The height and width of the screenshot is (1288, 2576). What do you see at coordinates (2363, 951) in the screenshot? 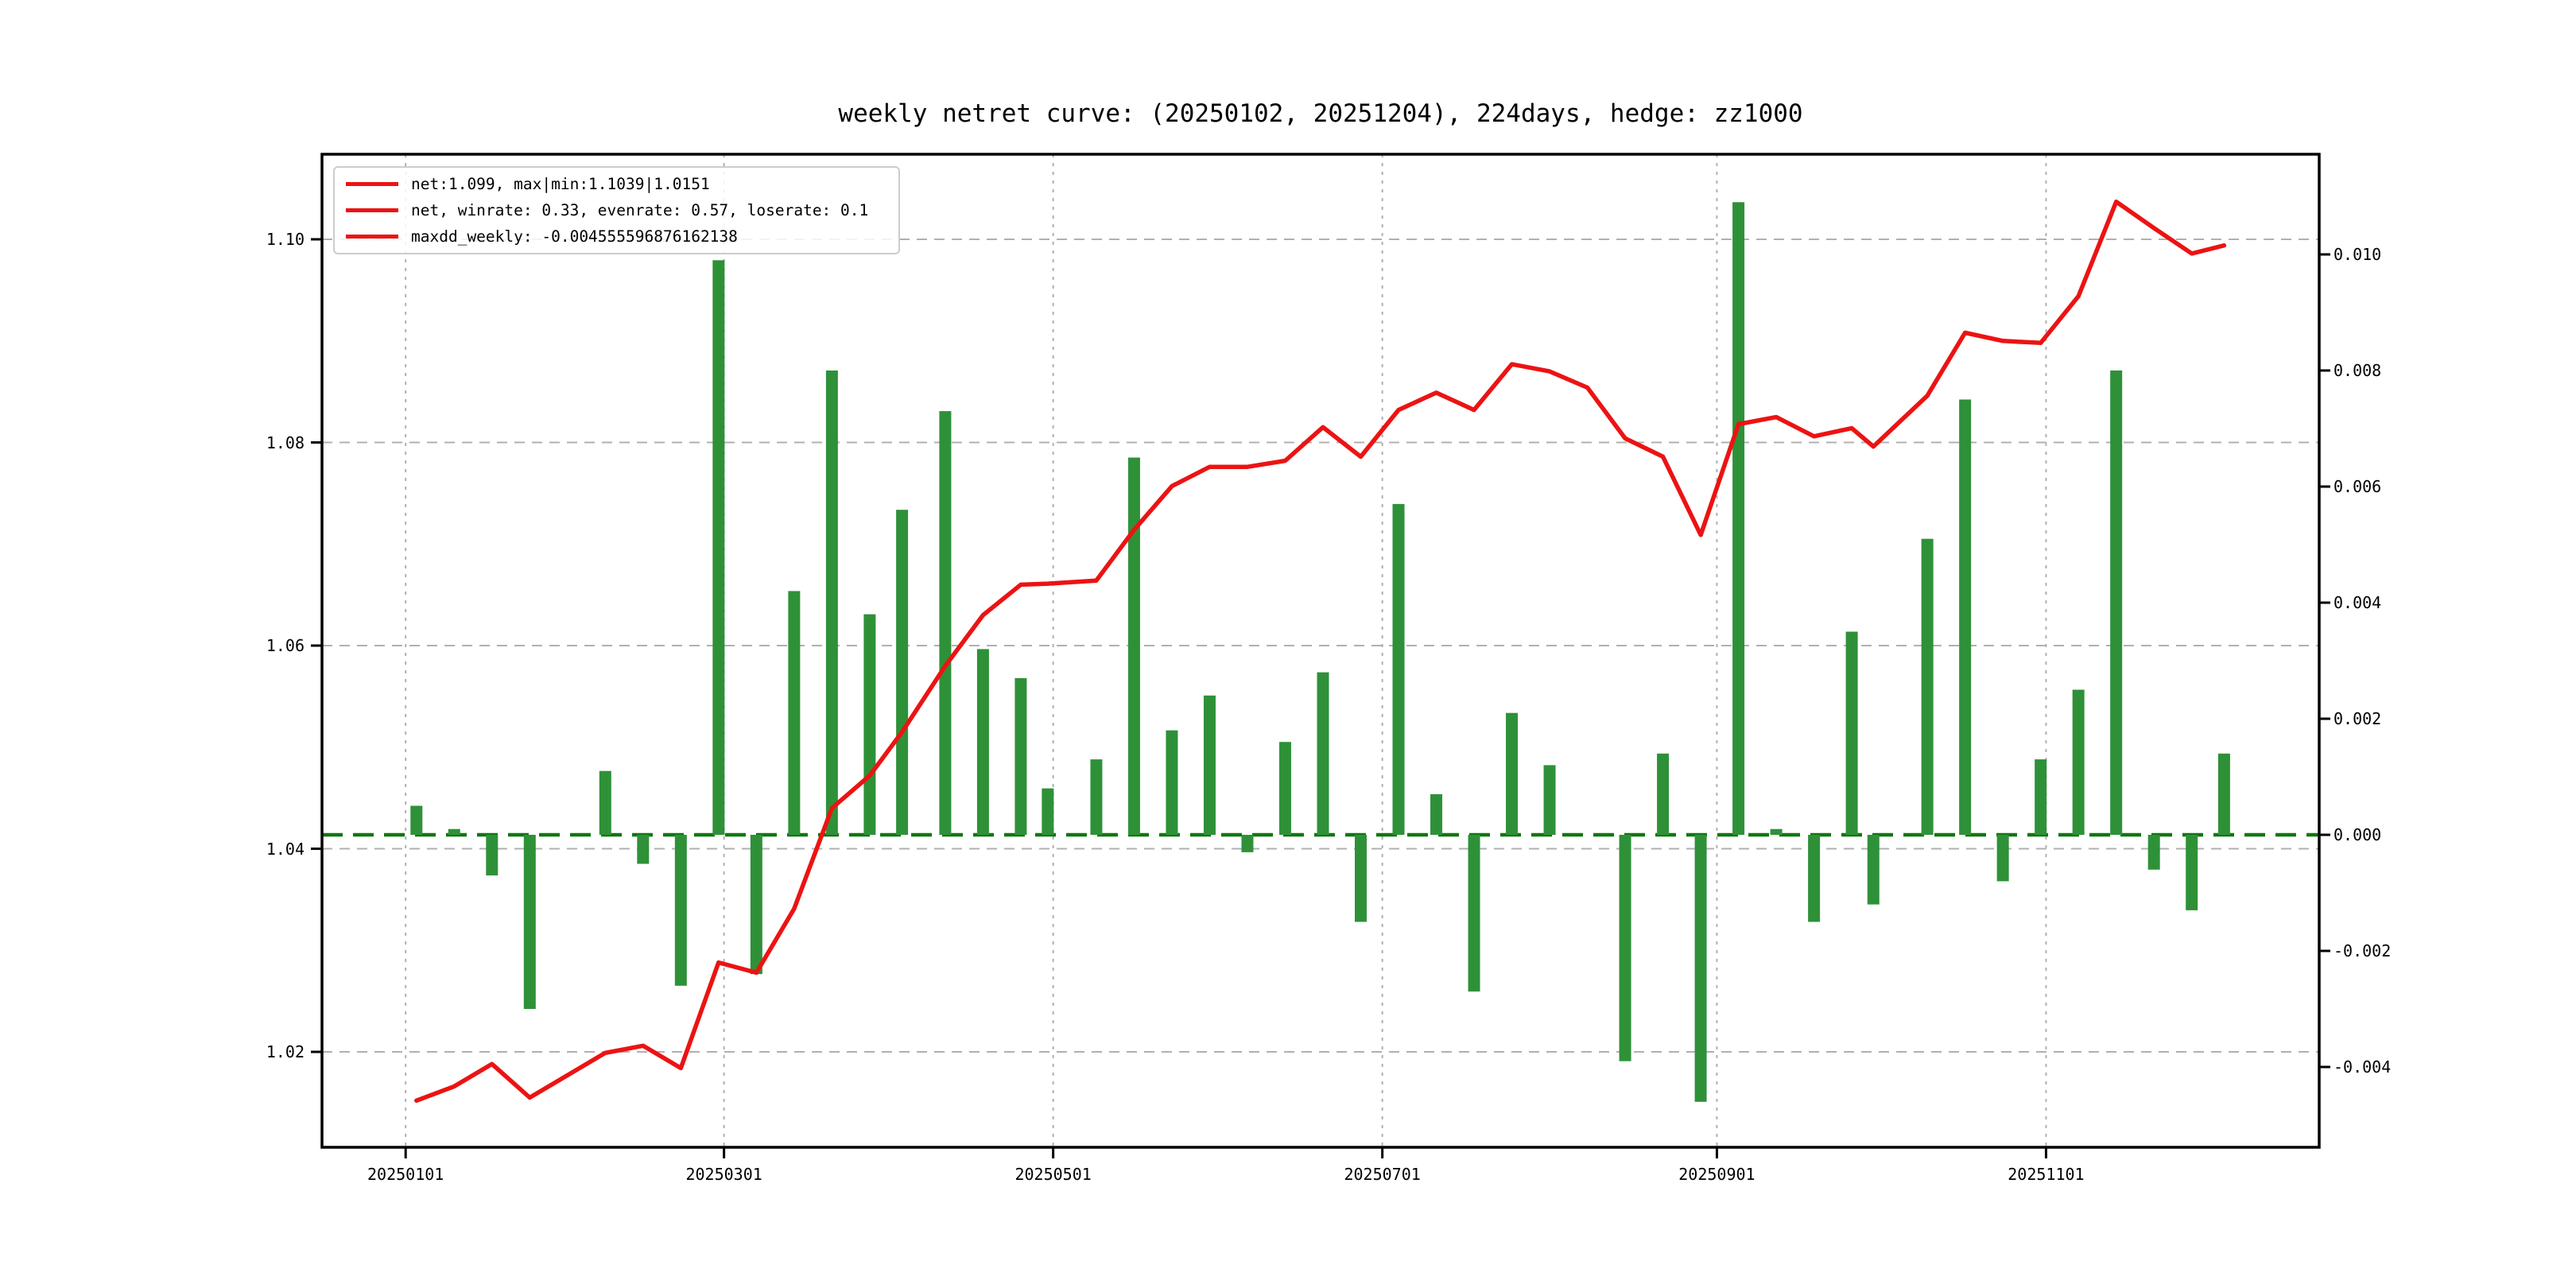
I see `right-tick-label: -0.002` at bounding box center [2363, 951].